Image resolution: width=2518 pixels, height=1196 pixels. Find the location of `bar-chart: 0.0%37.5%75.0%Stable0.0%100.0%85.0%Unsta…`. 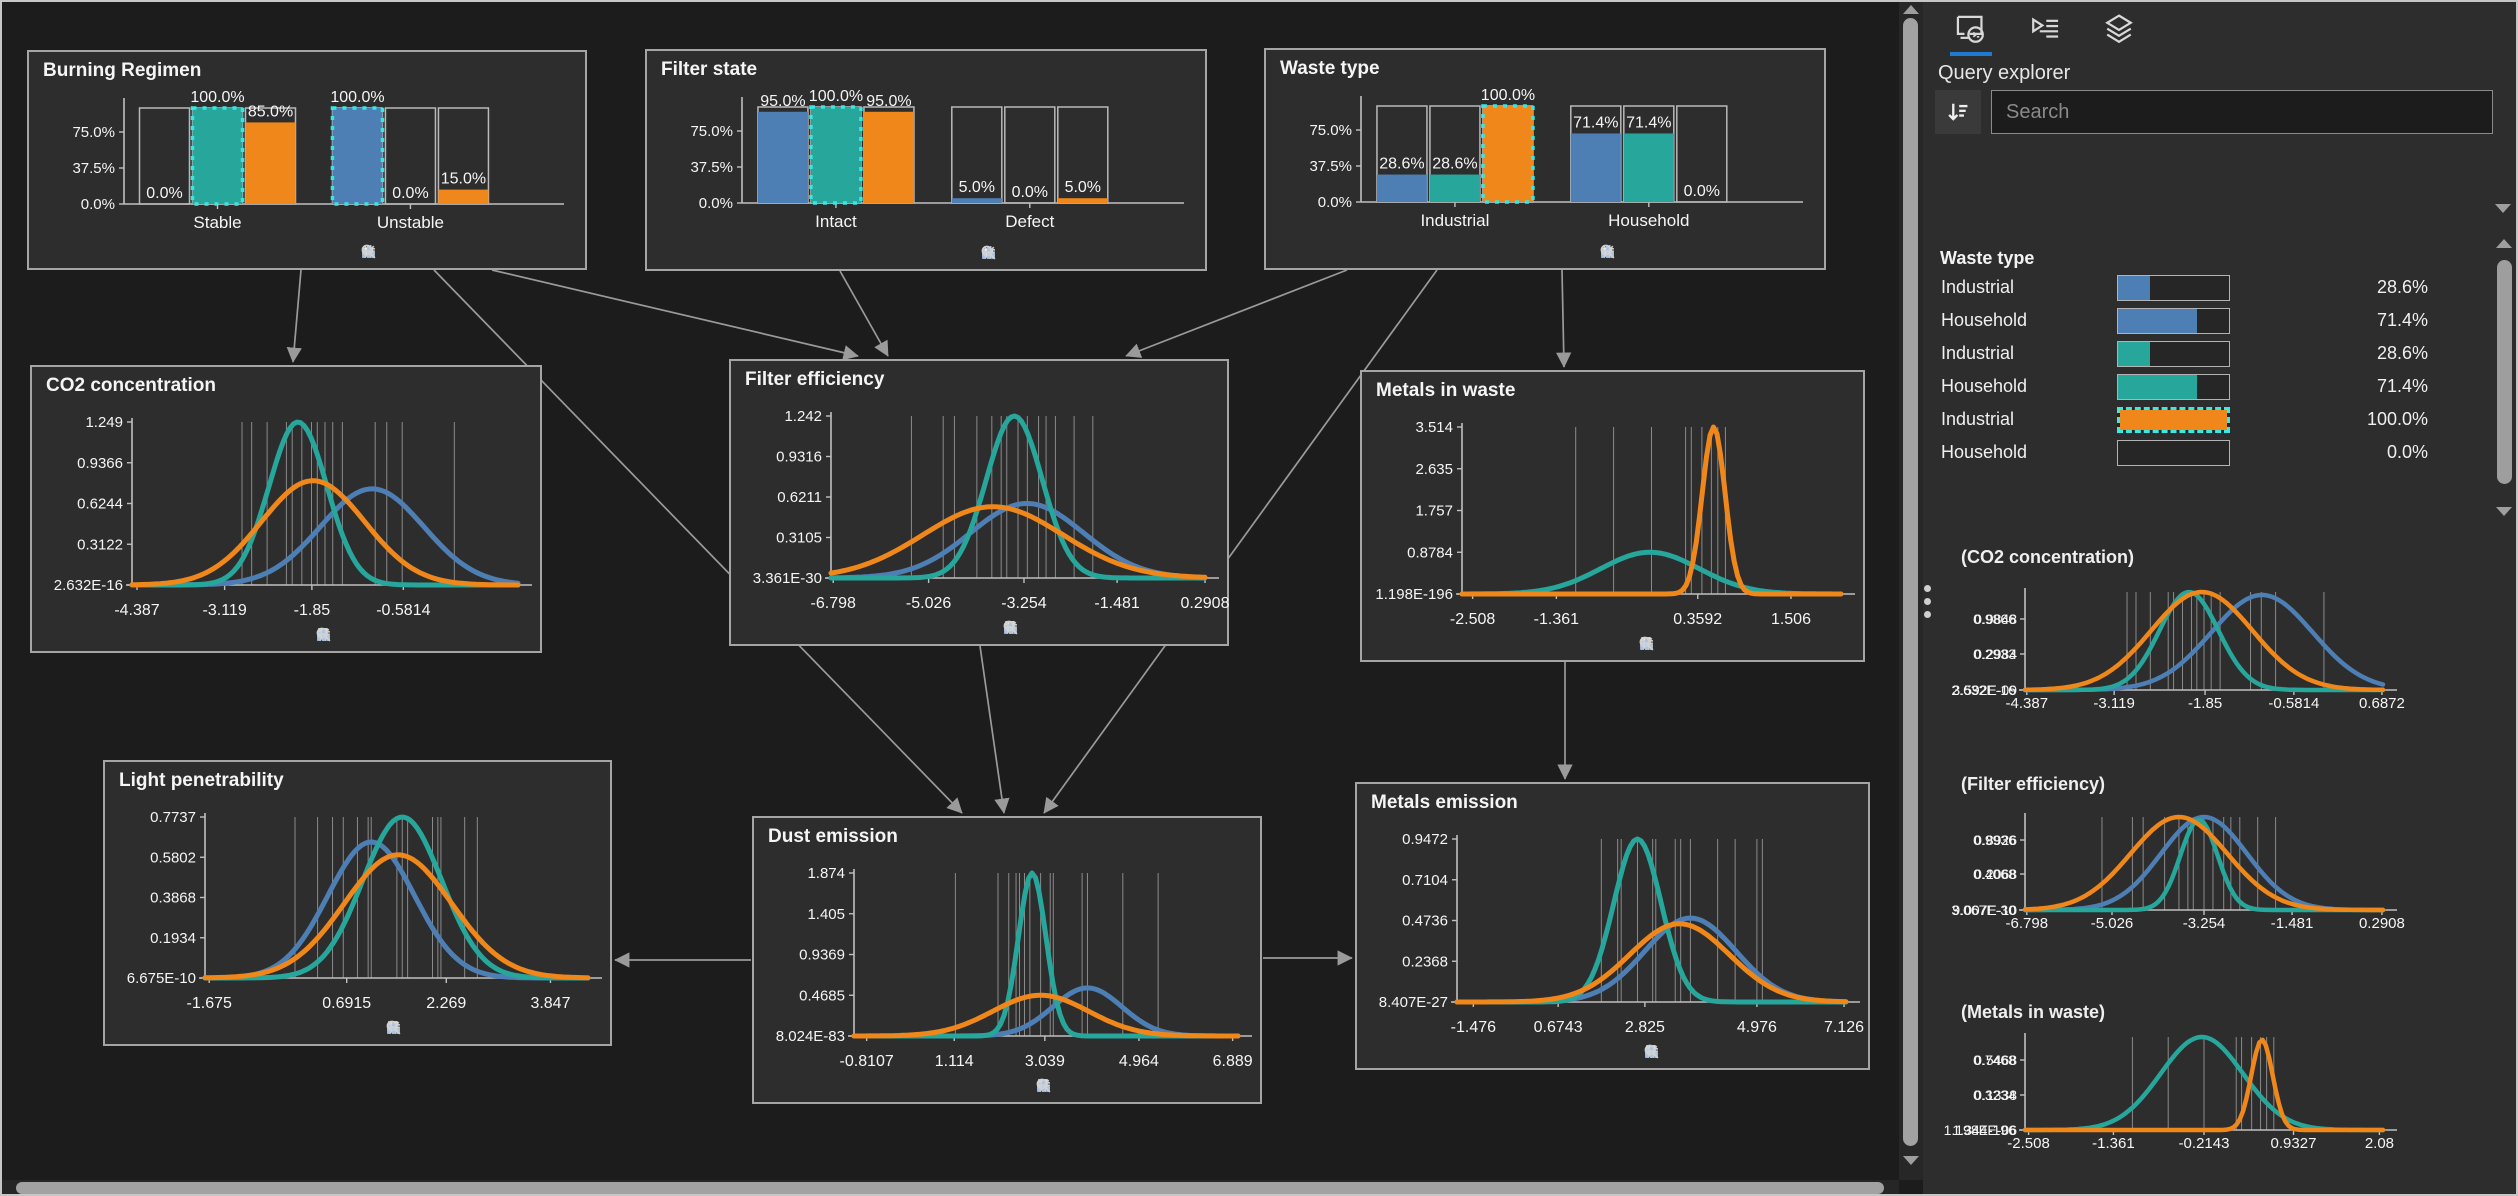

bar-chart: 0.0%37.5%75.0%Stable0.0%100.0%85.0%Unsta… is located at coordinates (318, 160).